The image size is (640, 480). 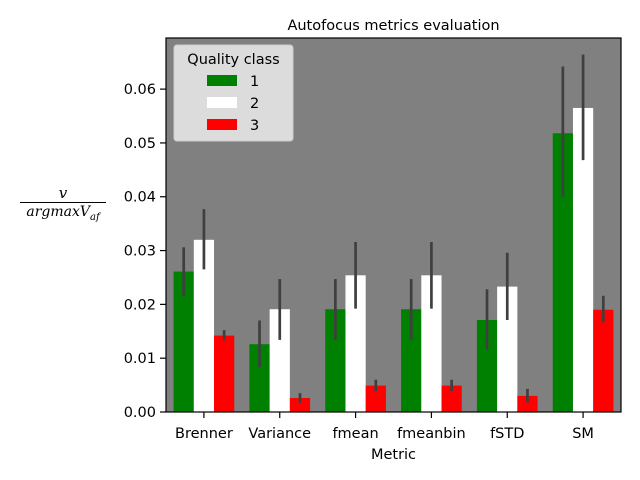 I want to click on x-axis-label: Metric, so click(x=393, y=455).